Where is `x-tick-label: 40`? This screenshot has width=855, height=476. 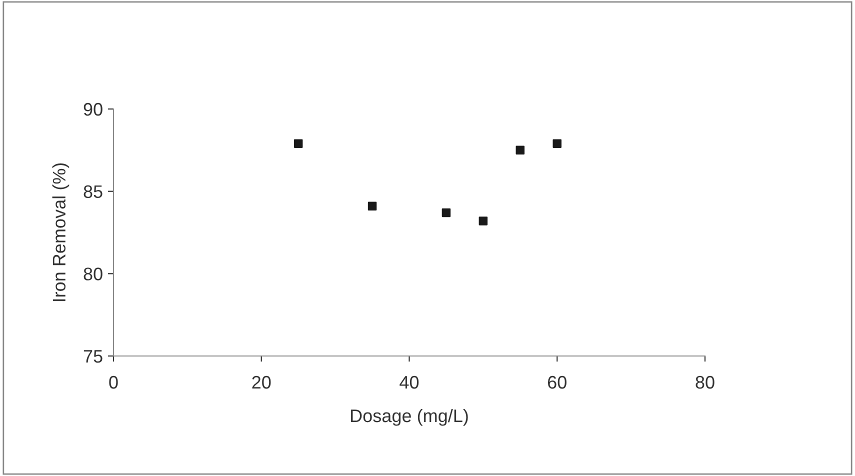
x-tick-label: 40 is located at coordinates (409, 382).